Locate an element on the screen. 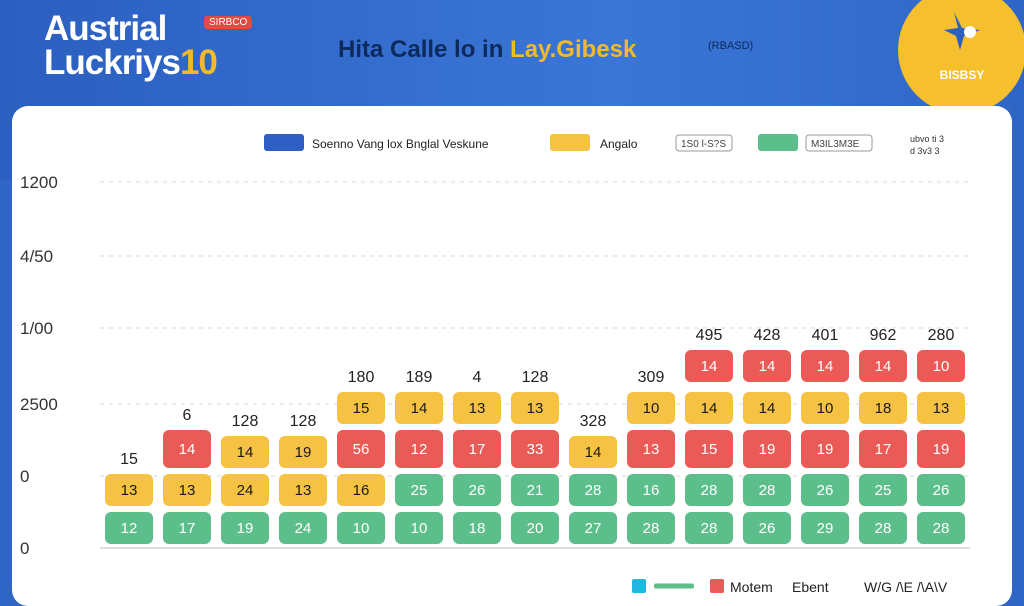 The height and width of the screenshot is (606, 1024). y-tick-label: 0 is located at coordinates (24, 476).